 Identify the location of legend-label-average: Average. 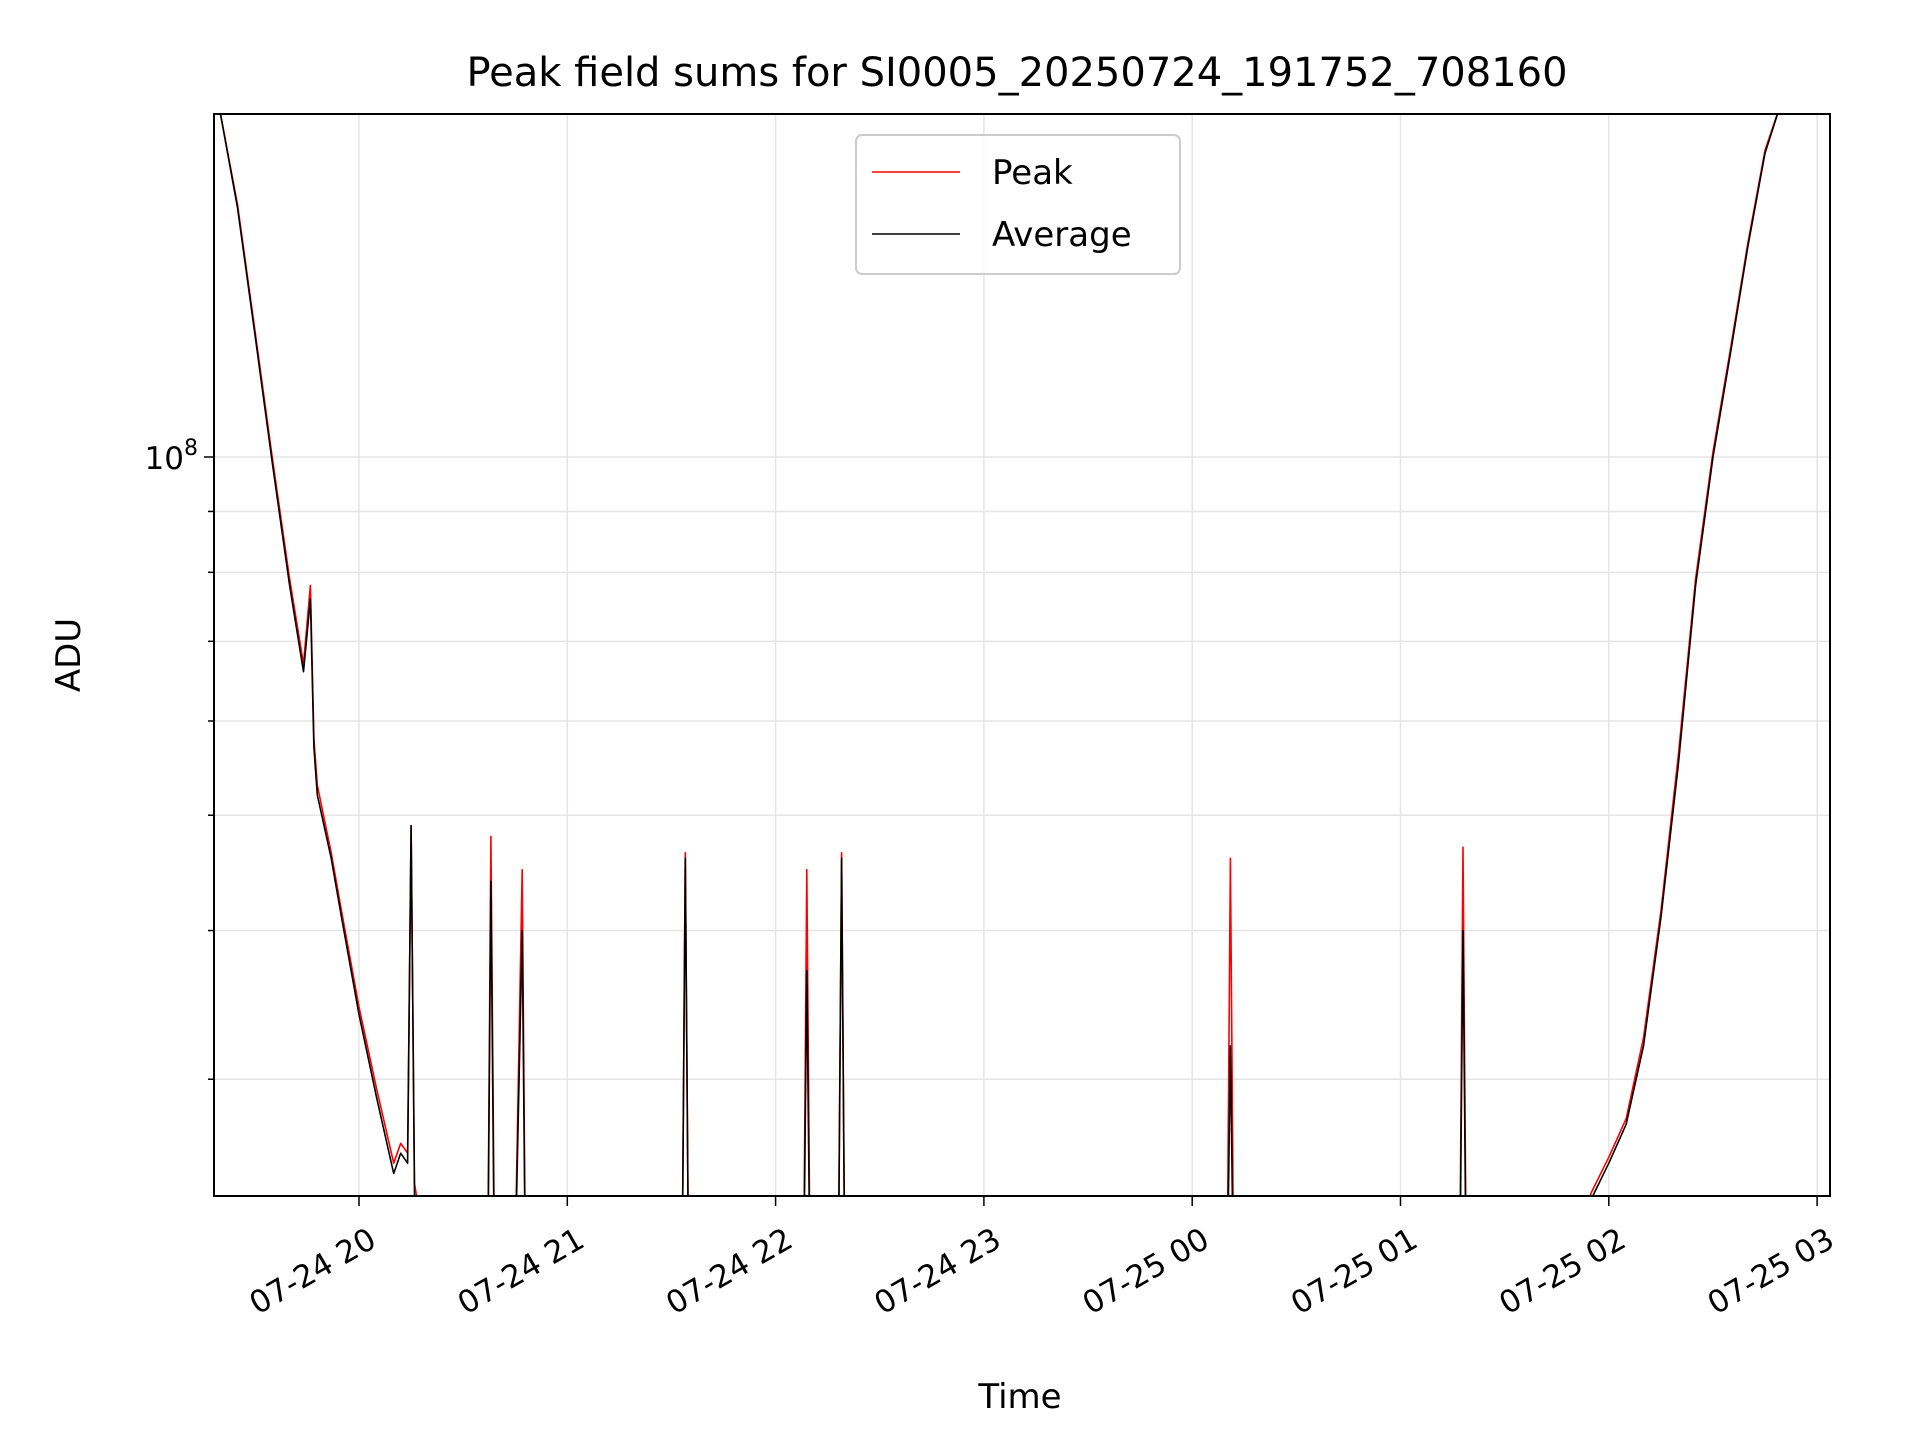
(1062, 235).